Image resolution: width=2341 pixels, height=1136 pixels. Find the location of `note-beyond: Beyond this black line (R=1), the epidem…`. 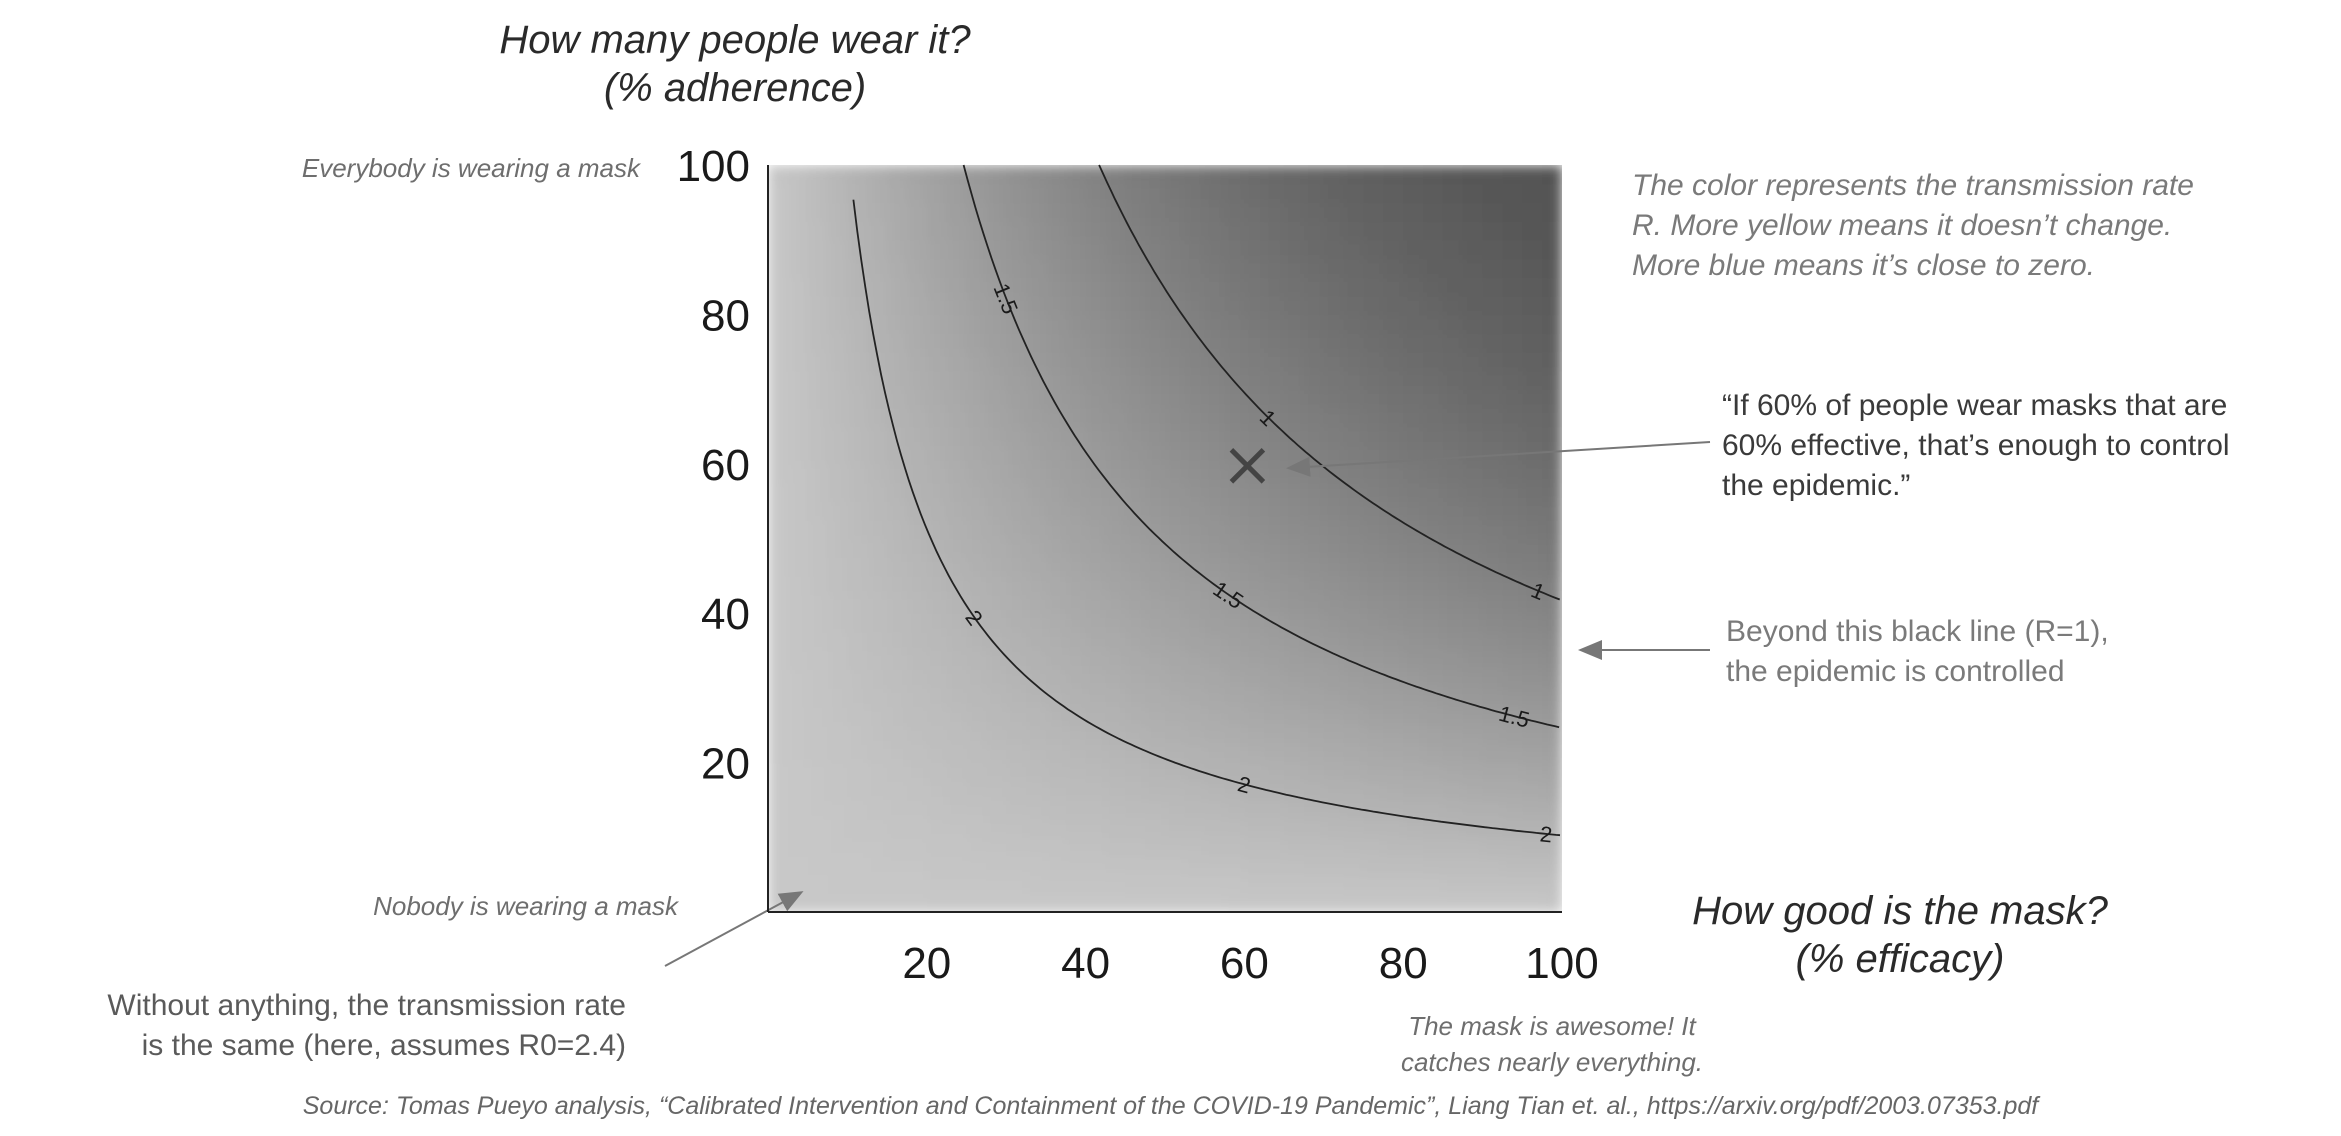

note-beyond: Beyond this black line (R=1), the epidem… is located at coordinates (1966, 652).